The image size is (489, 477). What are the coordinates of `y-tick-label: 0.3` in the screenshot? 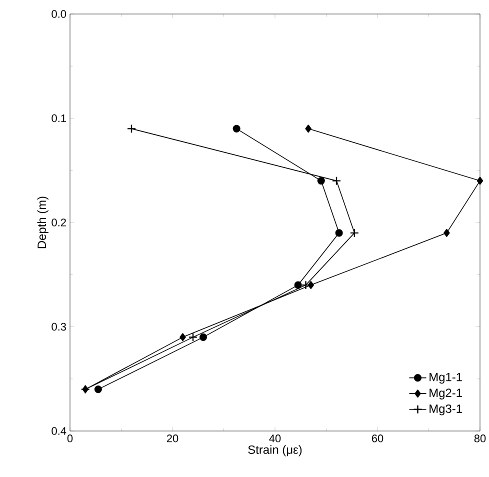 It's located at (59, 326).